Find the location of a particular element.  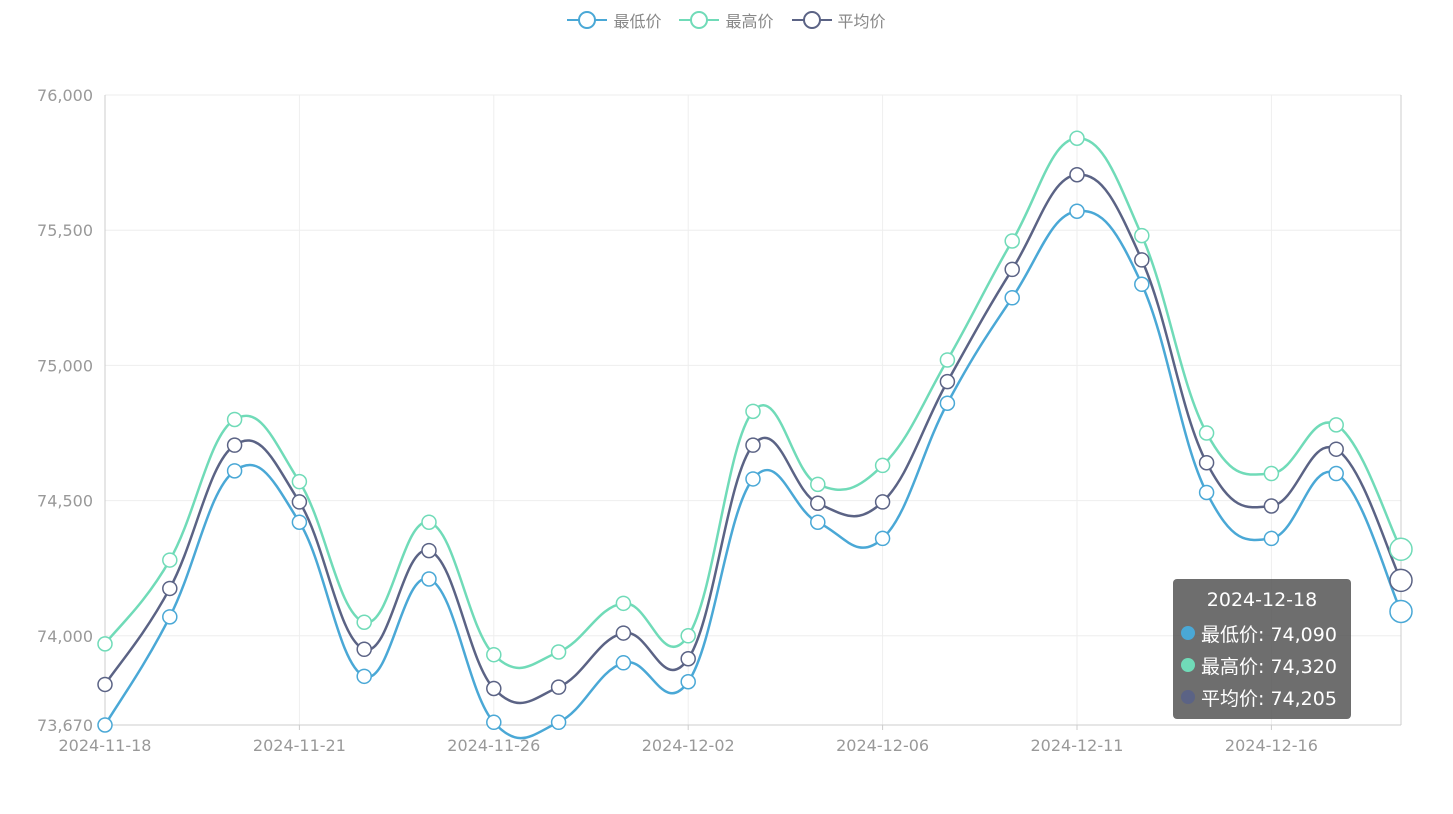

chart-legend: 最低价 最高价 平均价 is located at coordinates (726, 20).